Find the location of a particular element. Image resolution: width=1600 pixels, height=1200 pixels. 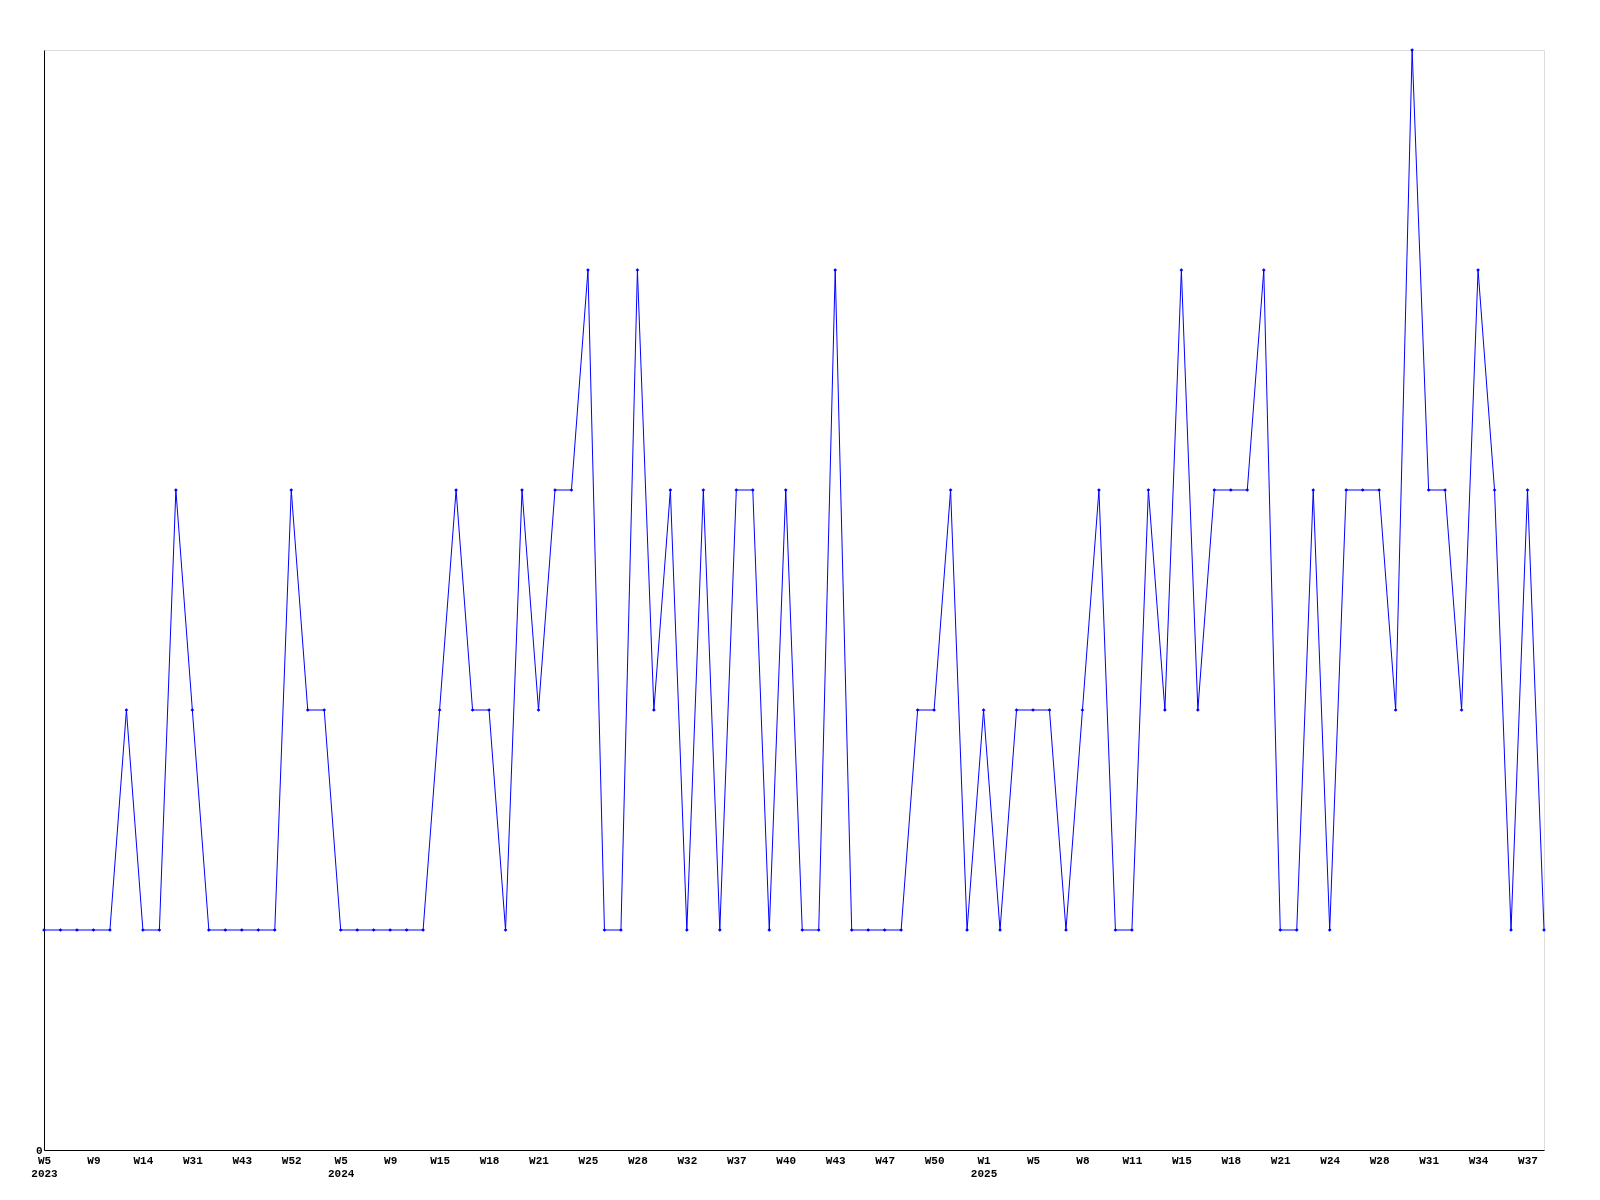

x-tick-label: W5 2024 is located at coordinates (341, 1167).